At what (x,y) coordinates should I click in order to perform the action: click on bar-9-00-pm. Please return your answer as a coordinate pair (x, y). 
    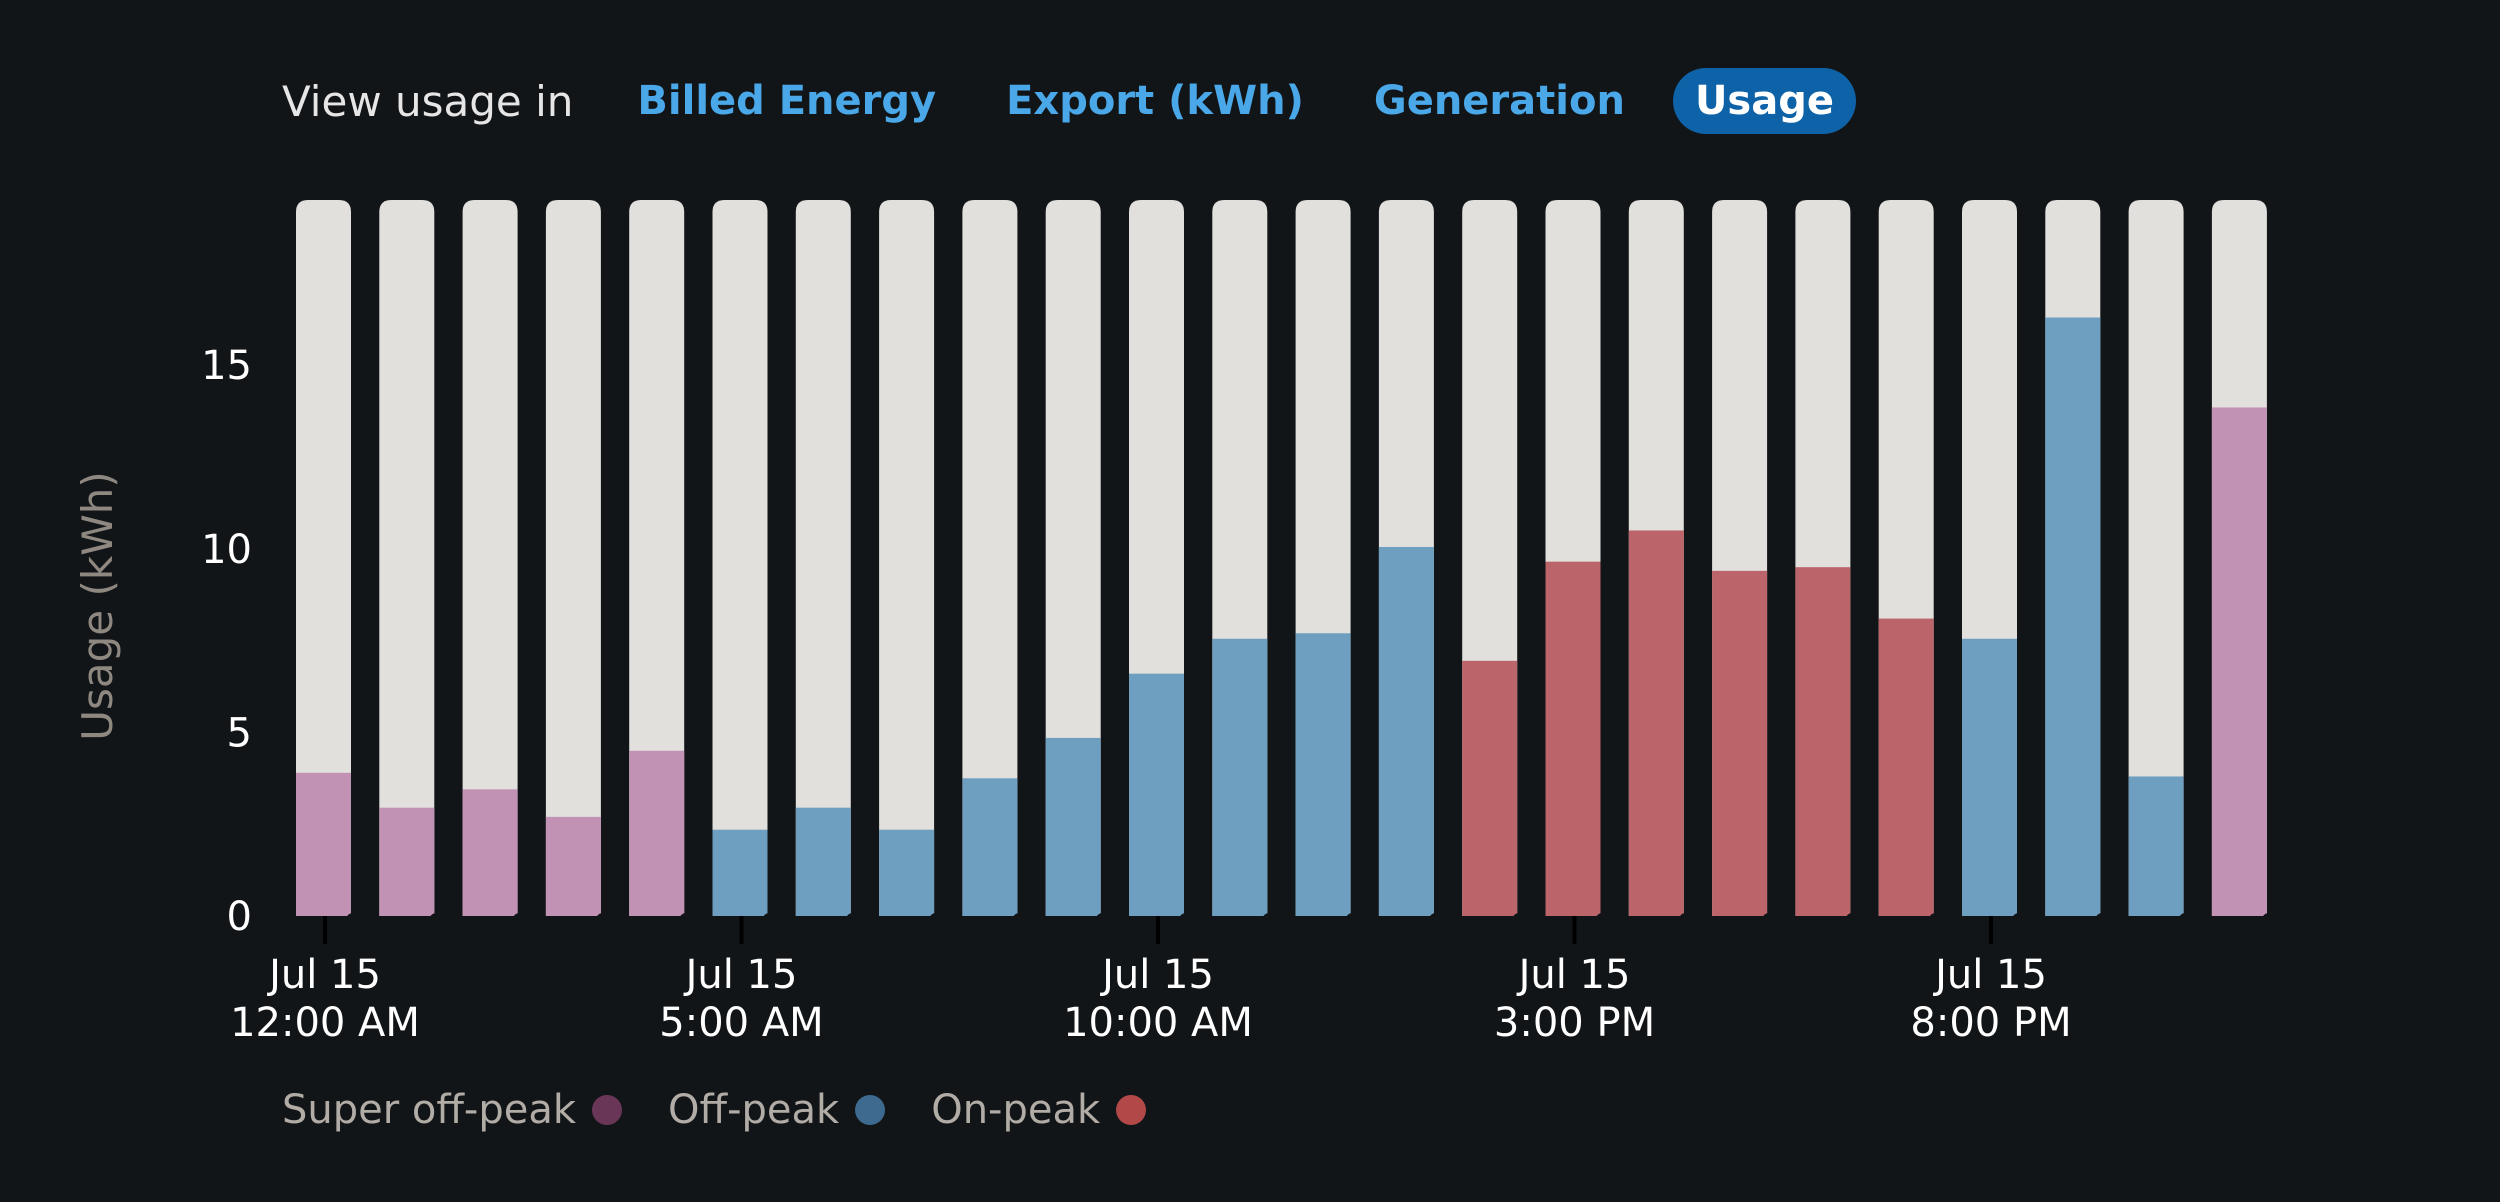
    Looking at the image, I should click on (2077, 563).